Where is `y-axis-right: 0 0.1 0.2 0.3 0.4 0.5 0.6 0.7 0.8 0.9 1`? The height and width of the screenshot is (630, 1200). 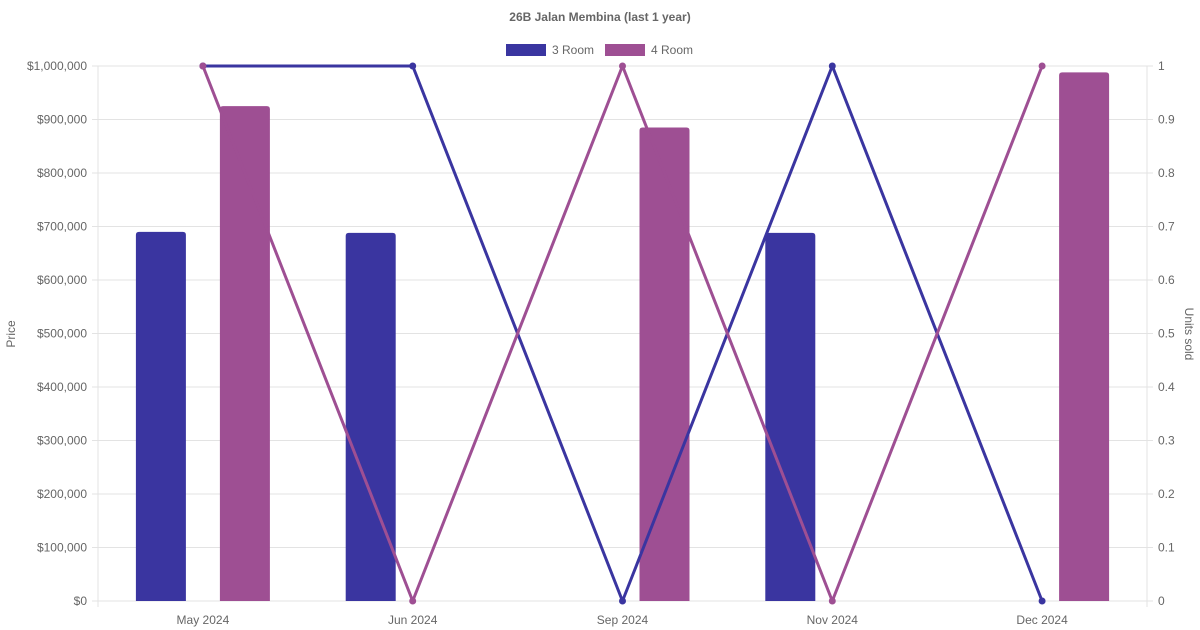 y-axis-right: 0 0.1 0.2 0.3 0.4 0.5 0.6 0.7 0.8 0.9 1 is located at coordinates (1166, 333).